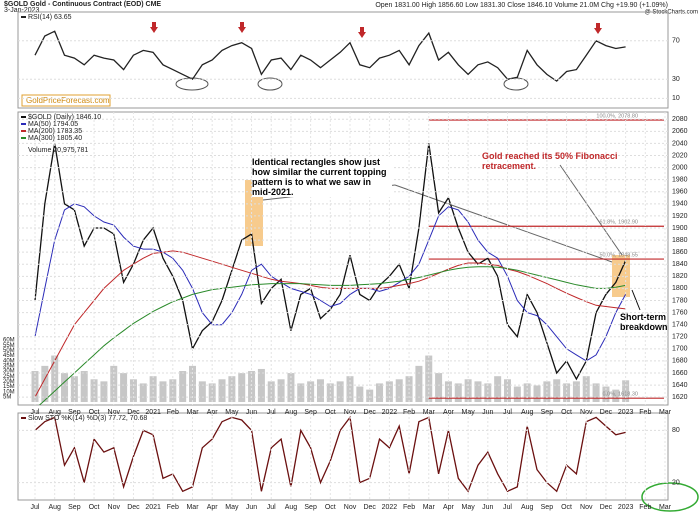 The height and width of the screenshot is (518, 700). What do you see at coordinates (618, 223) in the screenshot?
I see `fib-label: 61.8%, 1902.90` at bounding box center [618, 223].